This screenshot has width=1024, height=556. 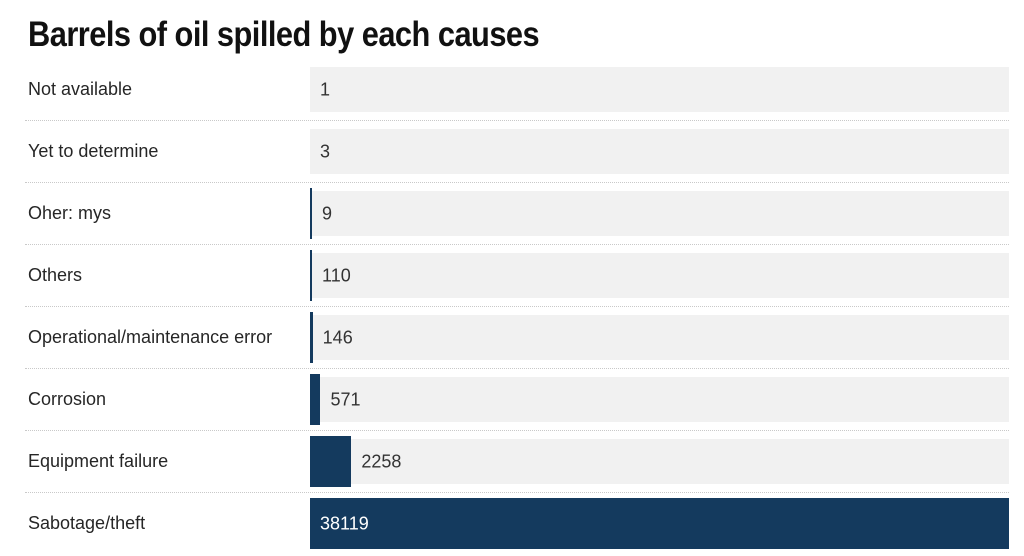 I want to click on chart-row: Equipment failure 2258, so click(x=517, y=461).